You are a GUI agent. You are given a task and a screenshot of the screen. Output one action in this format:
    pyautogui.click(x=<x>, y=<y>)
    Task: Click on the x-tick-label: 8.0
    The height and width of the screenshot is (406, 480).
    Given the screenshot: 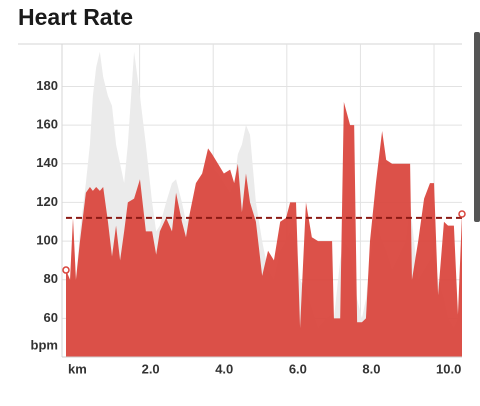 What is the action you would take?
    pyautogui.click(x=371, y=368)
    